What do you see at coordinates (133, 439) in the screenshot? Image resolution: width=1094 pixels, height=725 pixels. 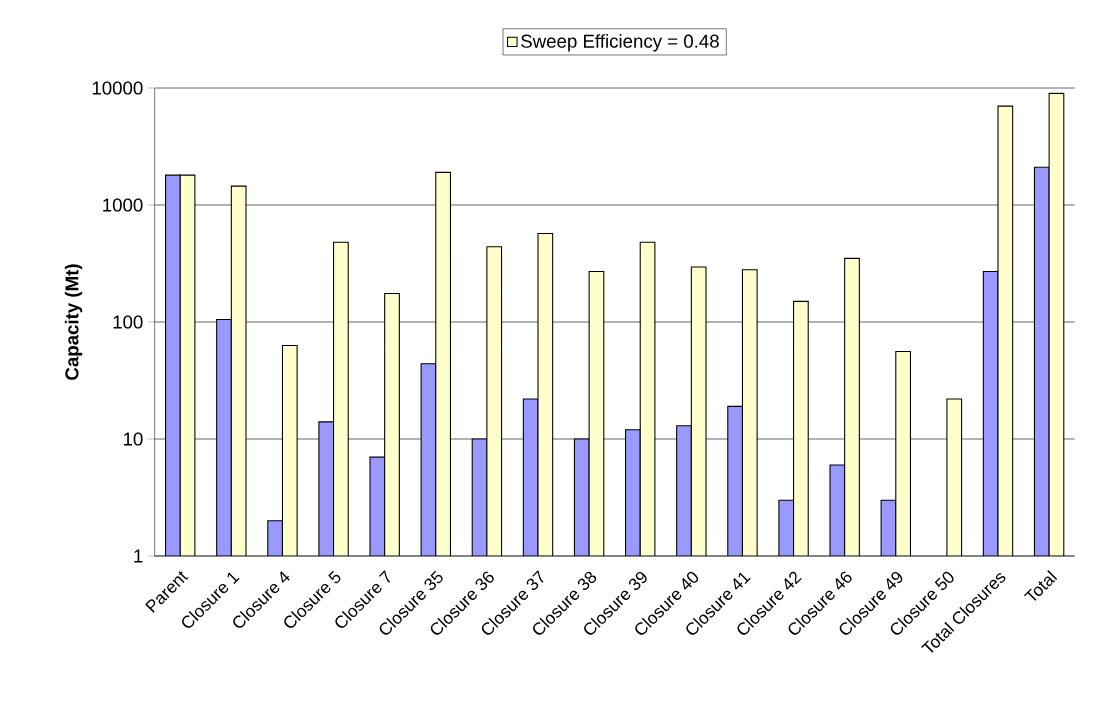 I see `y-tick-label: 10` at bounding box center [133, 439].